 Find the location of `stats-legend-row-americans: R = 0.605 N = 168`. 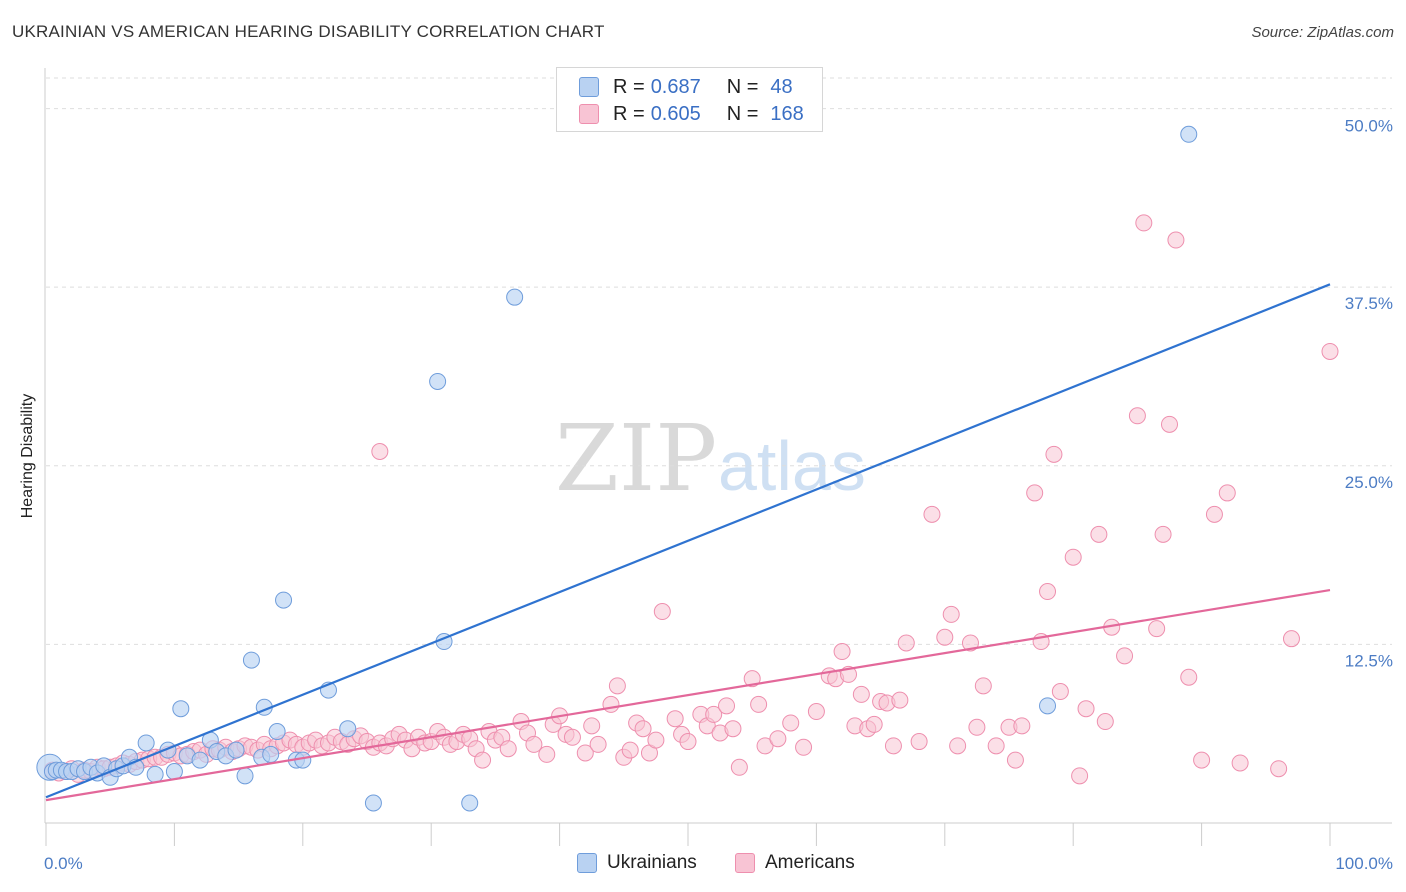

stats-legend-row-americans: R = 0.605 N = 168 is located at coordinates (691, 114).